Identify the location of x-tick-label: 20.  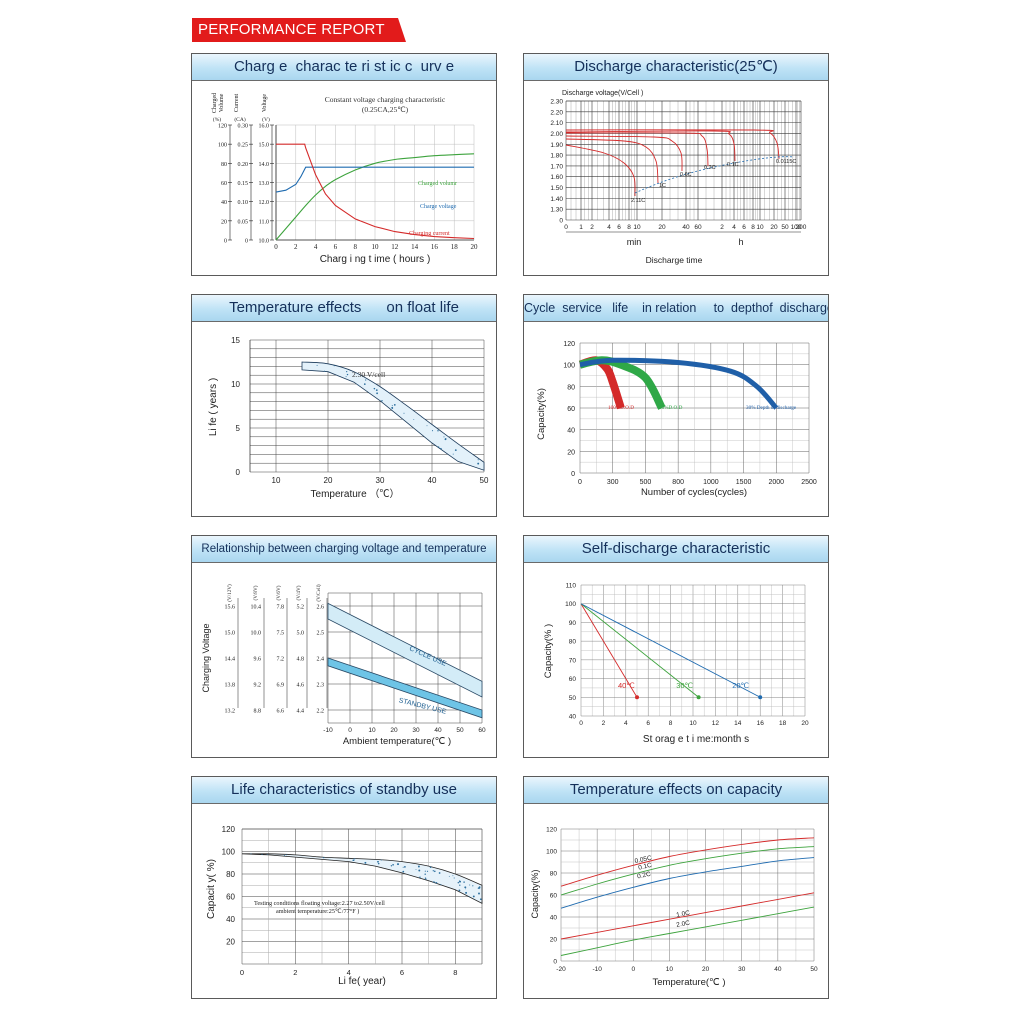
(328, 480).